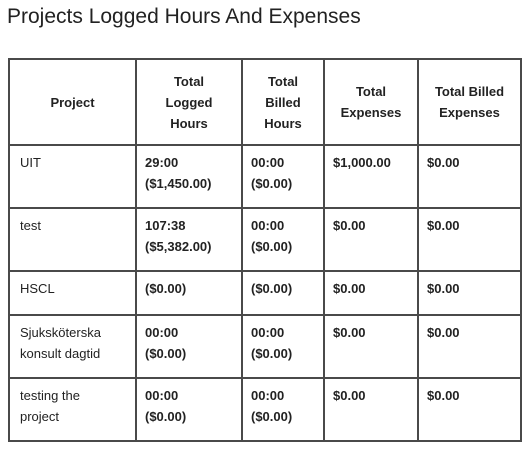 The height and width of the screenshot is (449, 530). I want to click on project-name: konsult dagtid, so click(60, 353).